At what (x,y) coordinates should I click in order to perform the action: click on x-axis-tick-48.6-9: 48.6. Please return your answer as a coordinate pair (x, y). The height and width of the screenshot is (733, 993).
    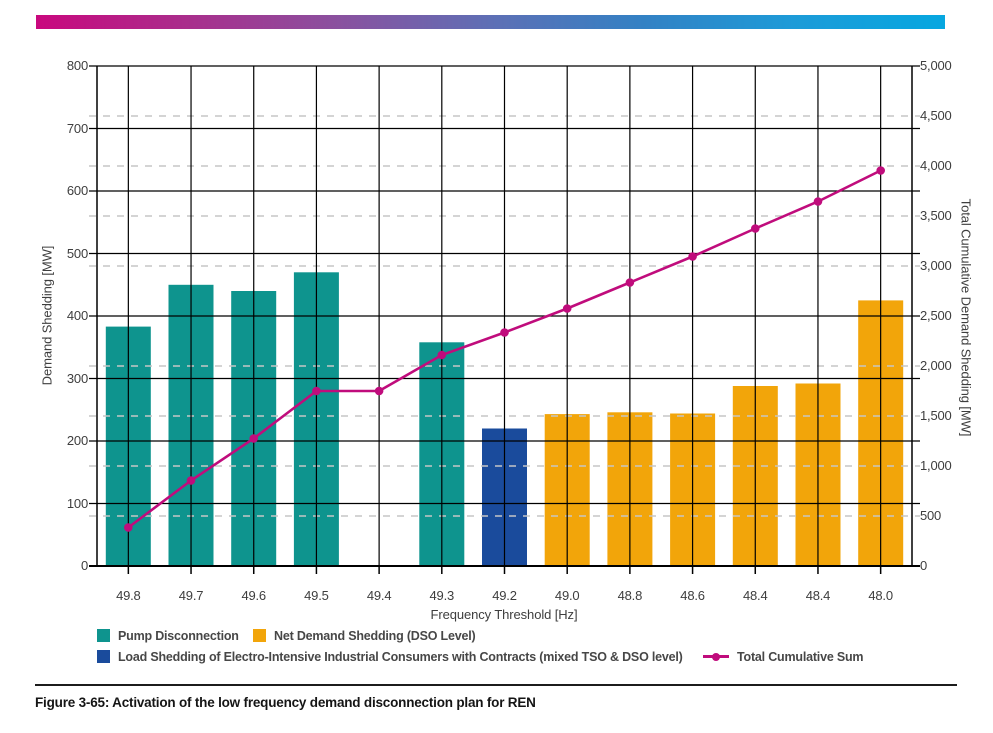
    Looking at the image, I should click on (692, 595).